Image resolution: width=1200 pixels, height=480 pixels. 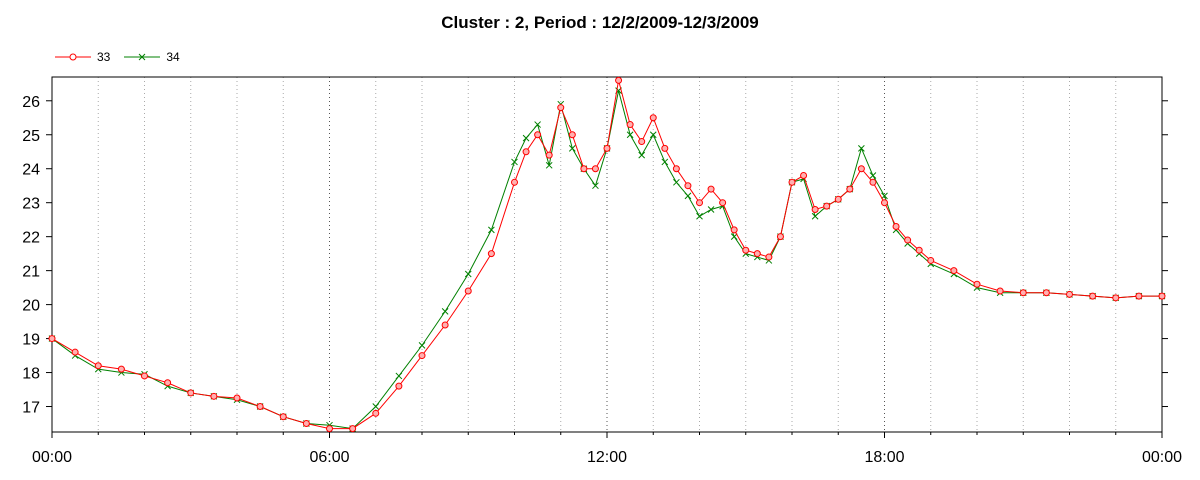 I want to click on legend-label-33: 33, so click(x=104, y=57).